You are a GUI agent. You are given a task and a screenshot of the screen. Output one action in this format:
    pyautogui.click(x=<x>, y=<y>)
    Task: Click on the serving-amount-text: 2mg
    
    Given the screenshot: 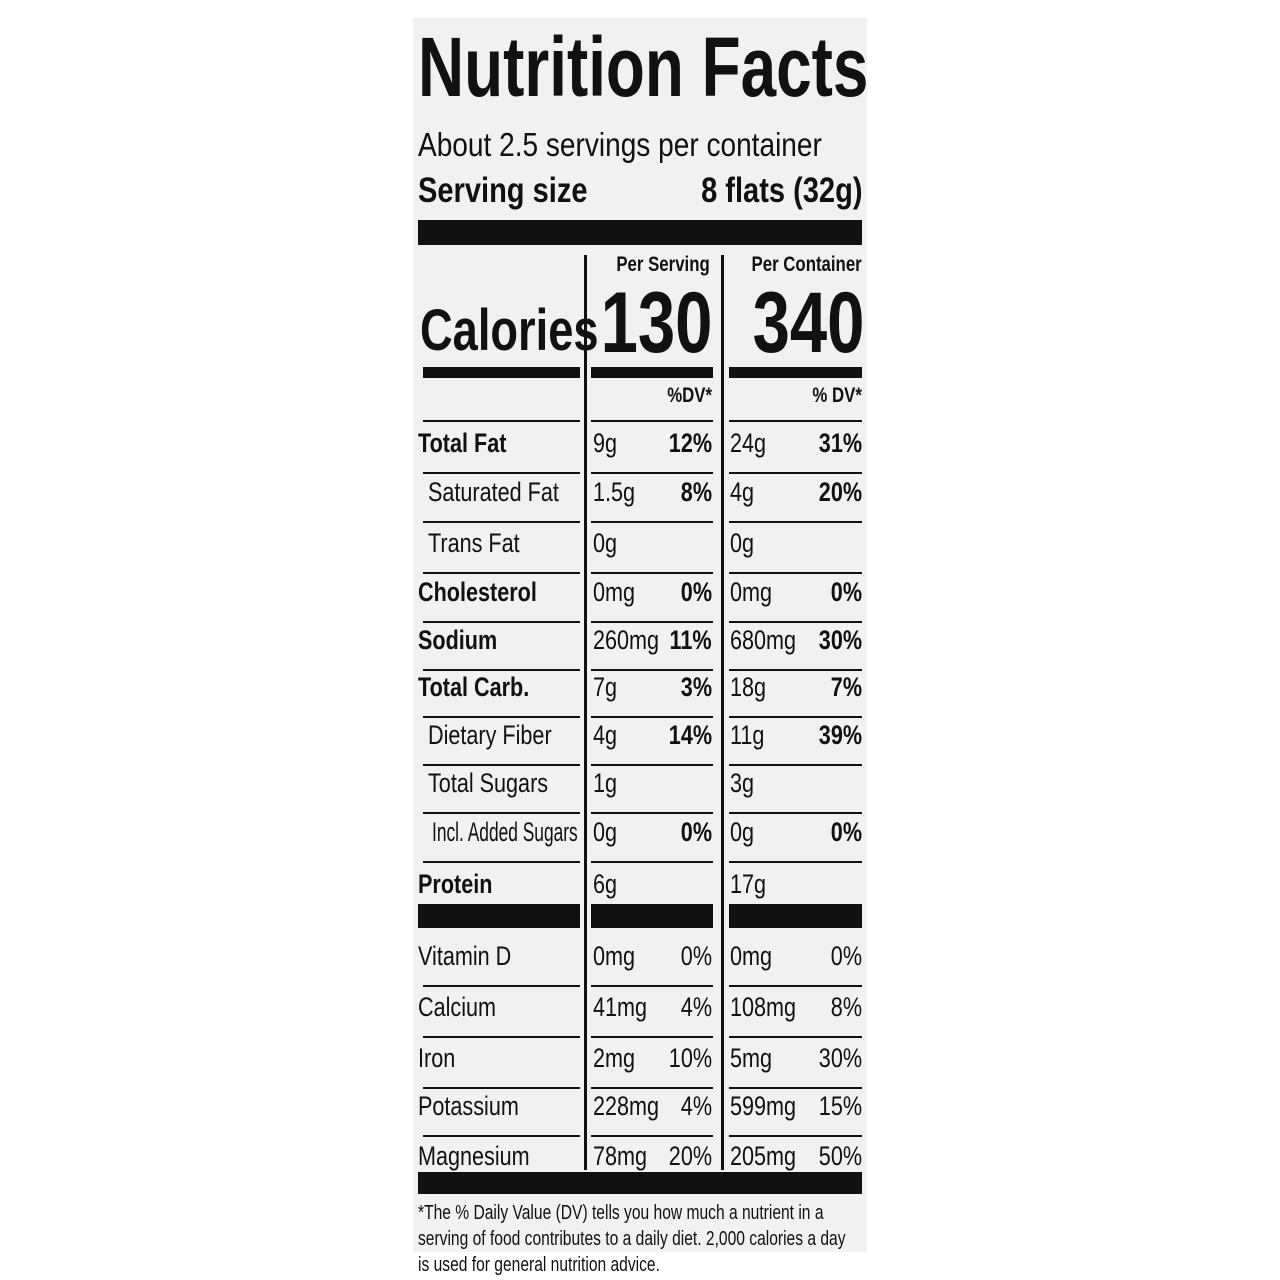 What is the action you would take?
    pyautogui.click(x=614, y=1058)
    